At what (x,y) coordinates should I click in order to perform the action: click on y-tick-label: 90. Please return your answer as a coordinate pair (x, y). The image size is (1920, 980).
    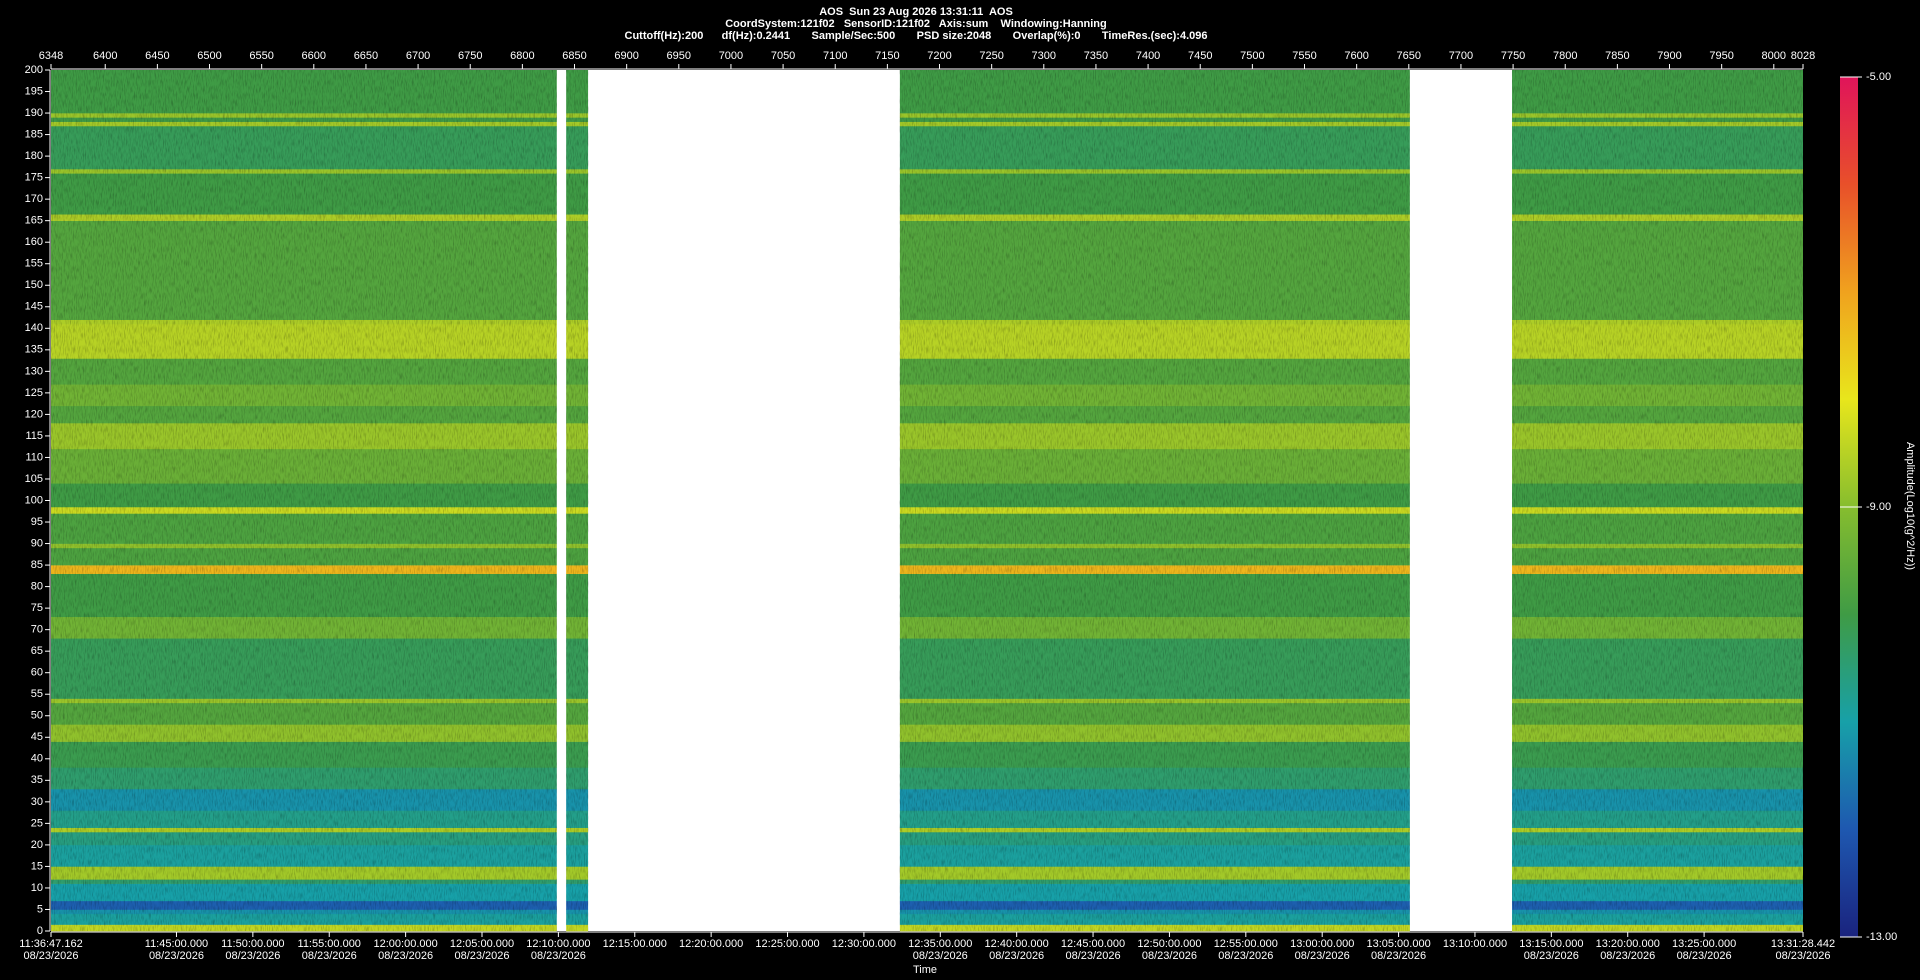
    Looking at the image, I should click on (37, 543).